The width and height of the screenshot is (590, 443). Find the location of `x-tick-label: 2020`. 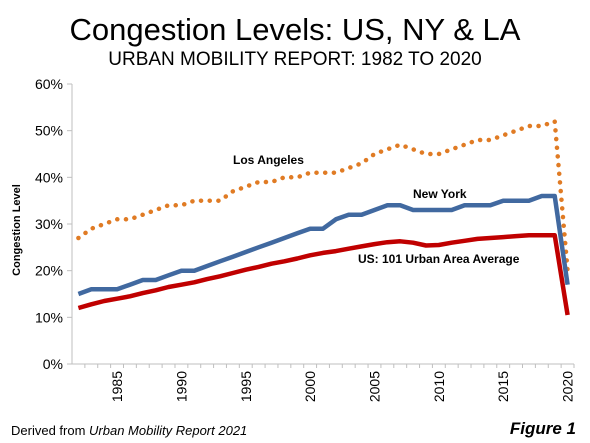

x-tick-label: 2020 is located at coordinates (568, 386).